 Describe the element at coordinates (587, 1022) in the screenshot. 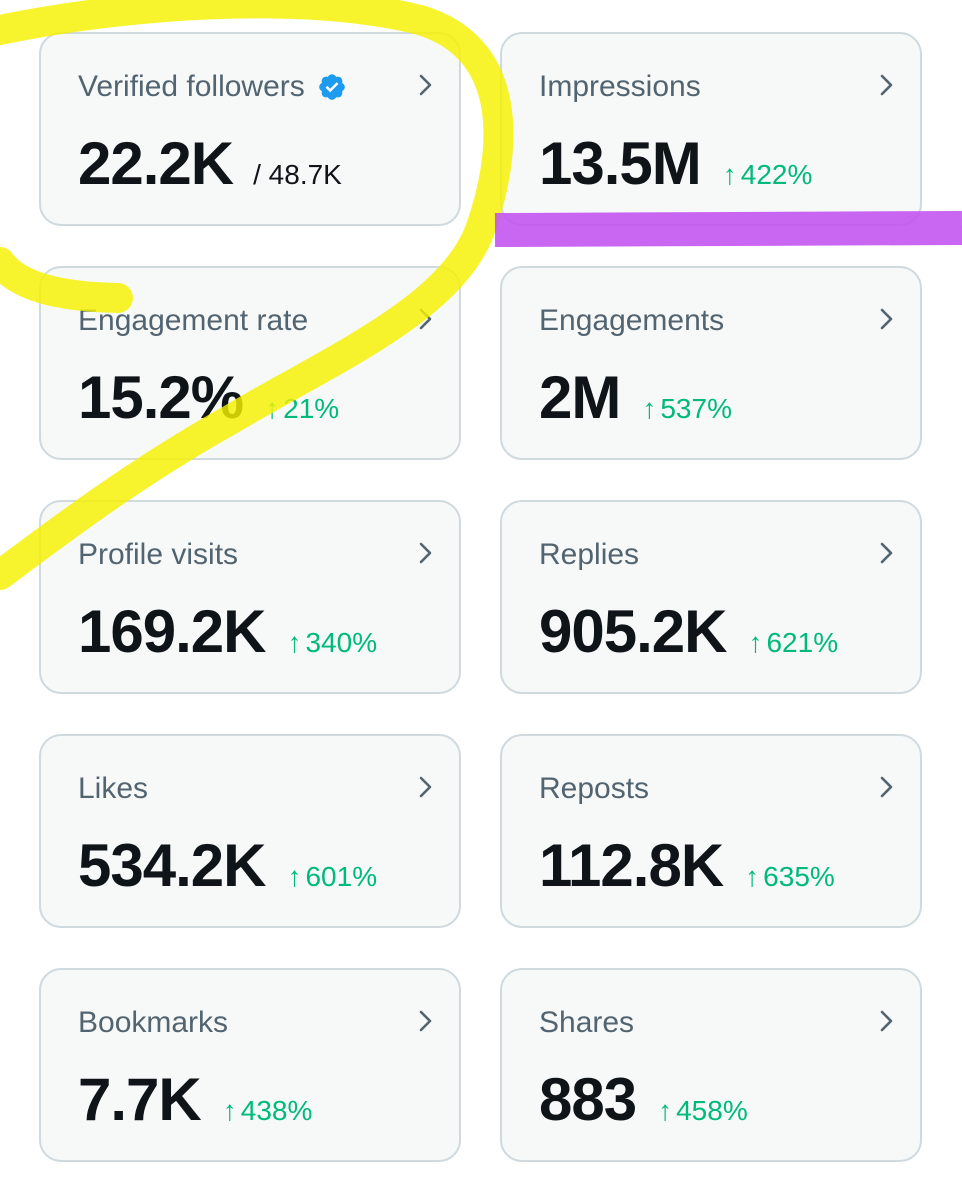

I see `card-label: Shares` at that location.